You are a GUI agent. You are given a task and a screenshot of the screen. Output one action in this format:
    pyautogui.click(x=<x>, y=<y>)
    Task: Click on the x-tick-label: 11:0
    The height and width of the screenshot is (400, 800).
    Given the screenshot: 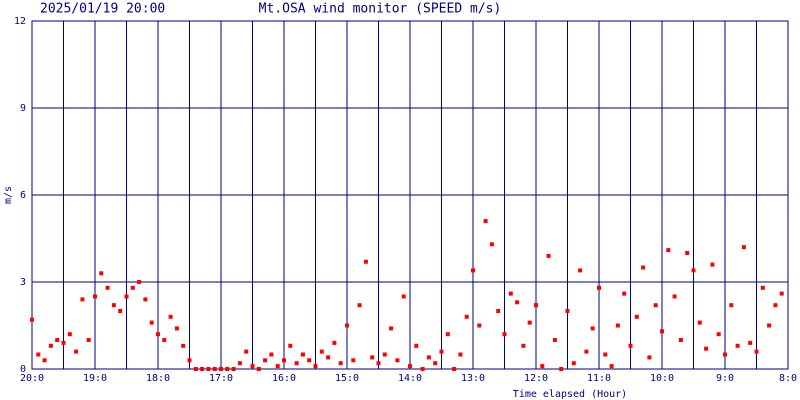 What is the action you would take?
    pyautogui.click(x=599, y=378)
    